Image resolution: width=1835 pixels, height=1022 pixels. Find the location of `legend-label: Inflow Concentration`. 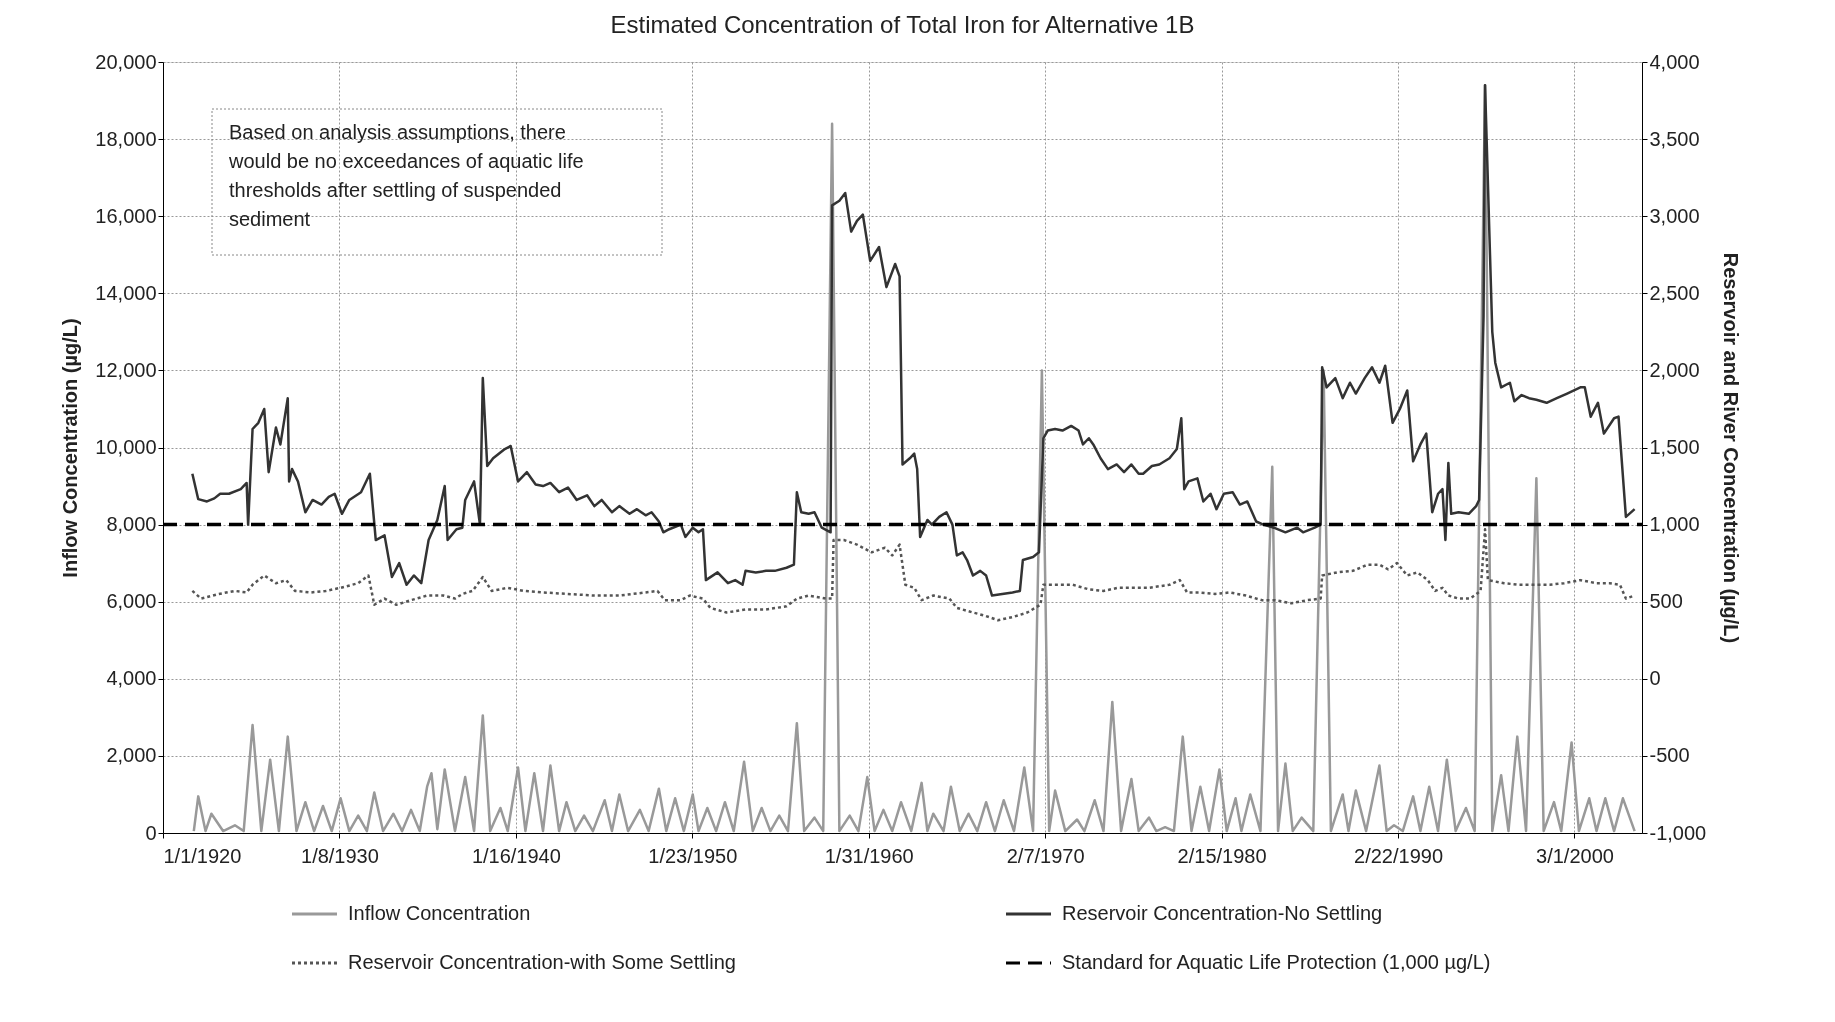

legend-label: Inflow Concentration is located at coordinates (439, 913).